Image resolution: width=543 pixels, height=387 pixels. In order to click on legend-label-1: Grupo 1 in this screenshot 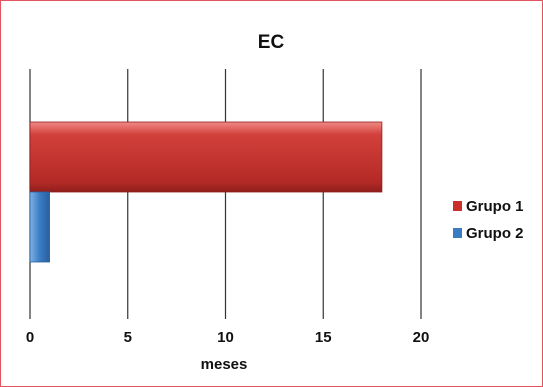, I will do `click(495, 206)`.